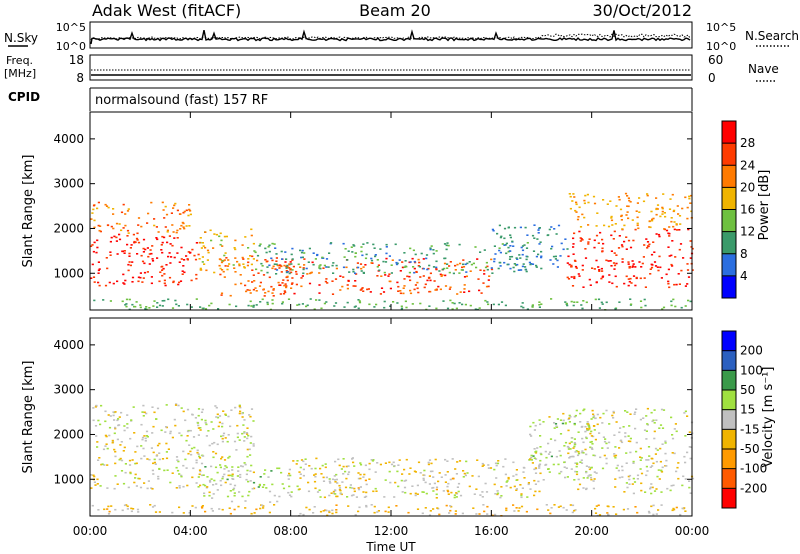 This screenshot has height=554, width=800. What do you see at coordinates (744, 254) in the screenshot?
I see `power-colorbar-tick-label: 8` at bounding box center [744, 254].